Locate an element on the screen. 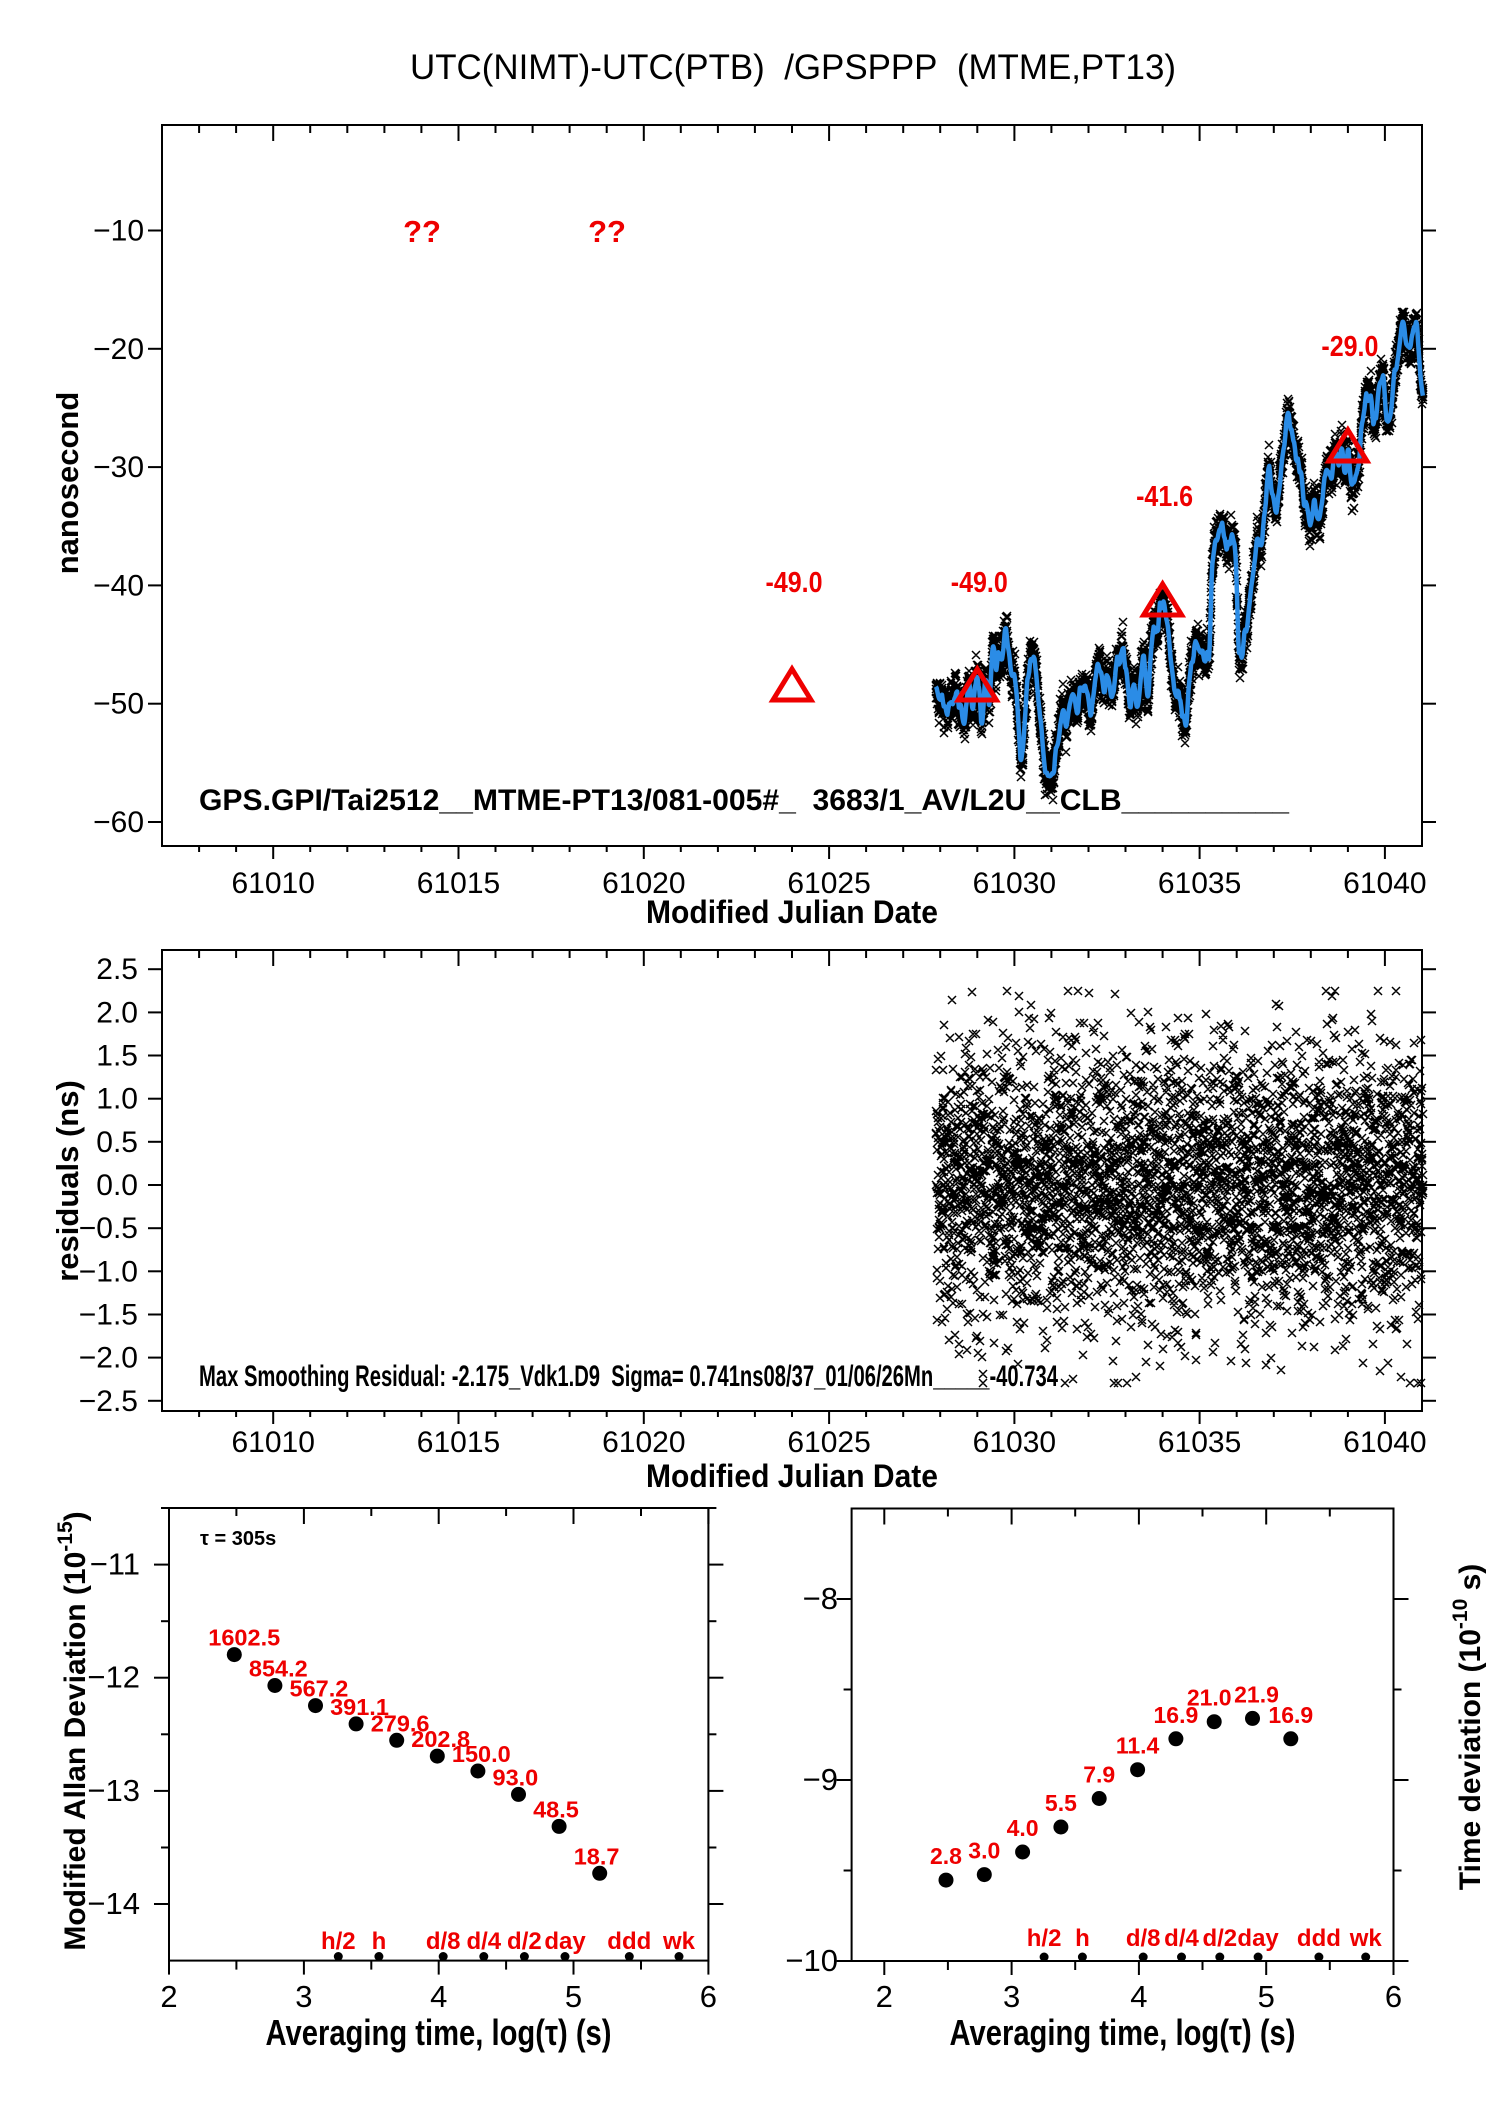 The height and width of the screenshot is (2105, 1488). svg-text: −20 is located at coordinates (118, 349).